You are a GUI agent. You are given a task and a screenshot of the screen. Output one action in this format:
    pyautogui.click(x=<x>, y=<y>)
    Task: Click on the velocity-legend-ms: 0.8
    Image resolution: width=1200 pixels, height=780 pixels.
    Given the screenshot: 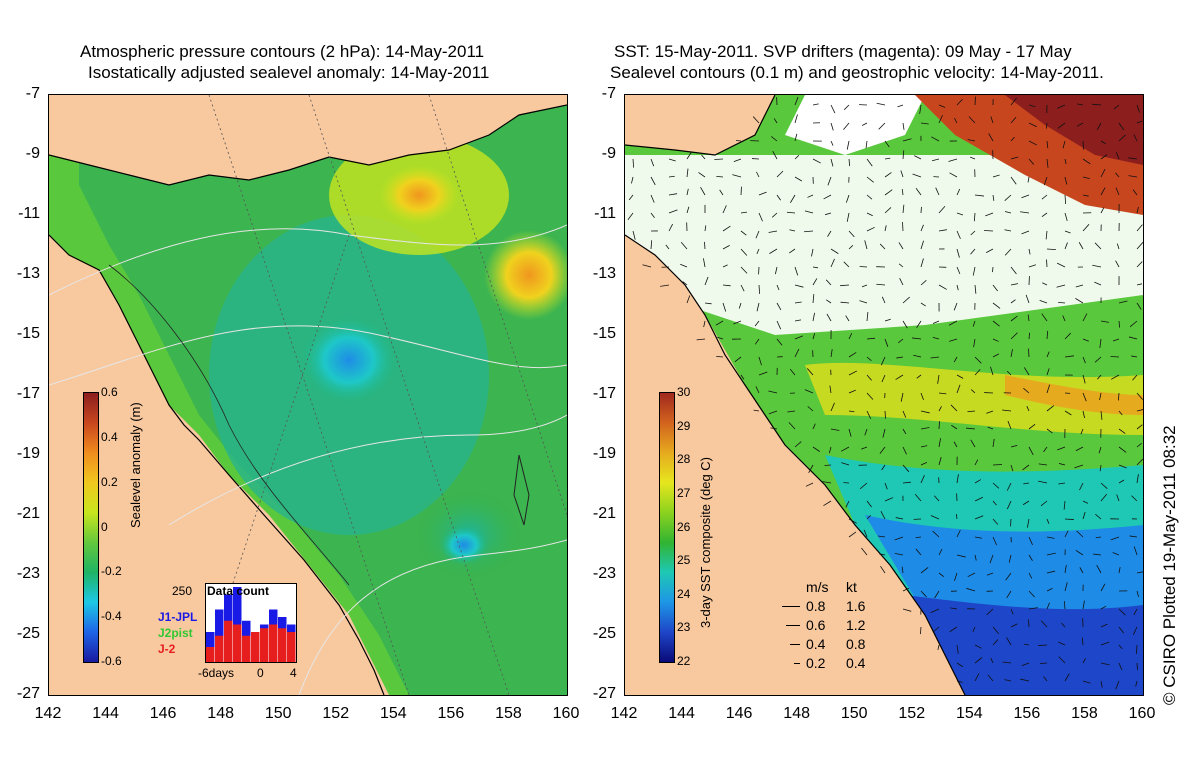 What is the action you would take?
    pyautogui.click(x=816, y=606)
    